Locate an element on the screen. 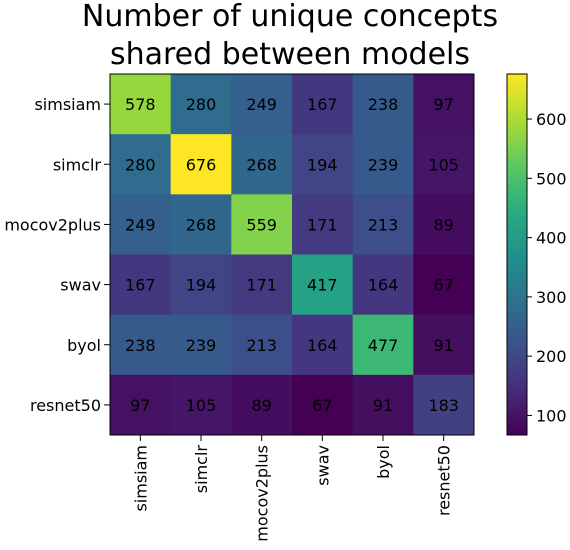 The width and height of the screenshot is (570, 550). cell-value-label: 183 is located at coordinates (443, 405).